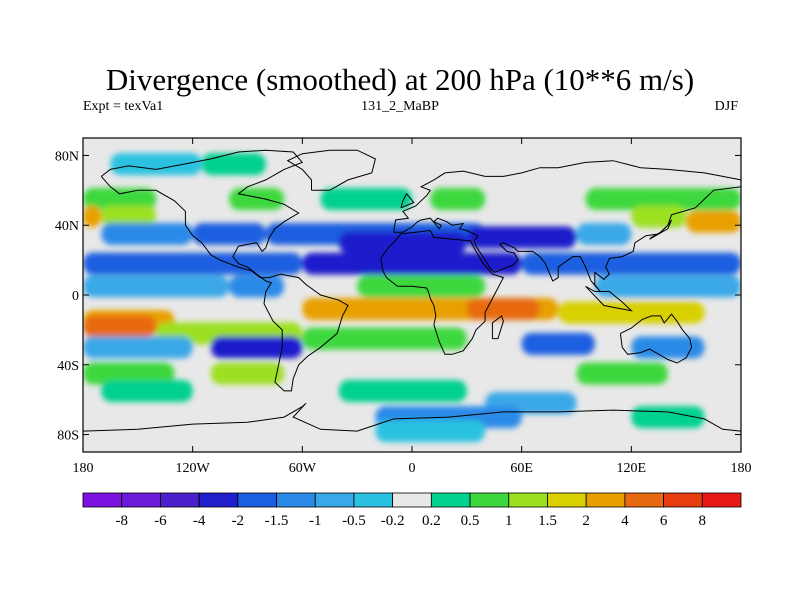 This screenshot has width=800, height=600. I want to click on lat-tick-label: 80N, so click(67, 156).